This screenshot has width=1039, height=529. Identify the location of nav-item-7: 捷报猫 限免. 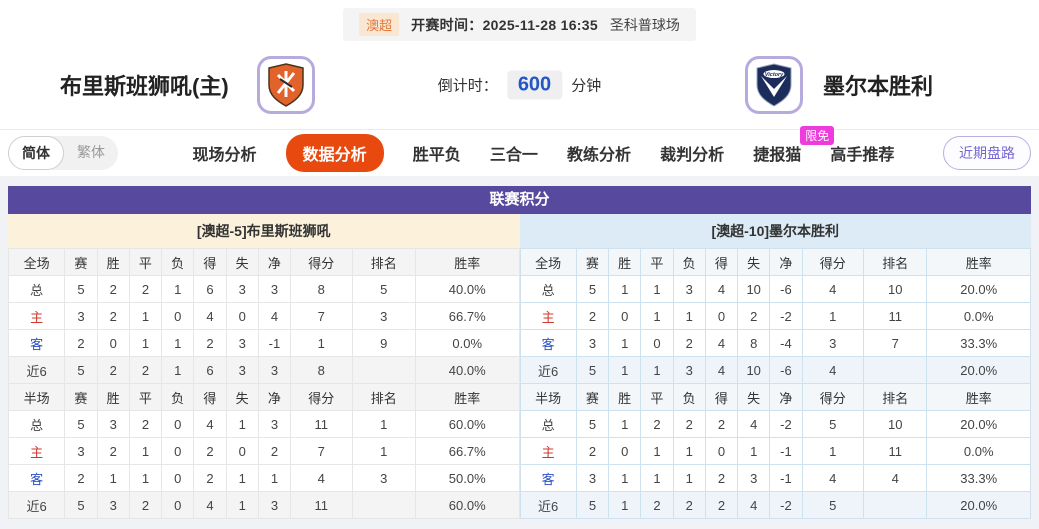
(794, 145).